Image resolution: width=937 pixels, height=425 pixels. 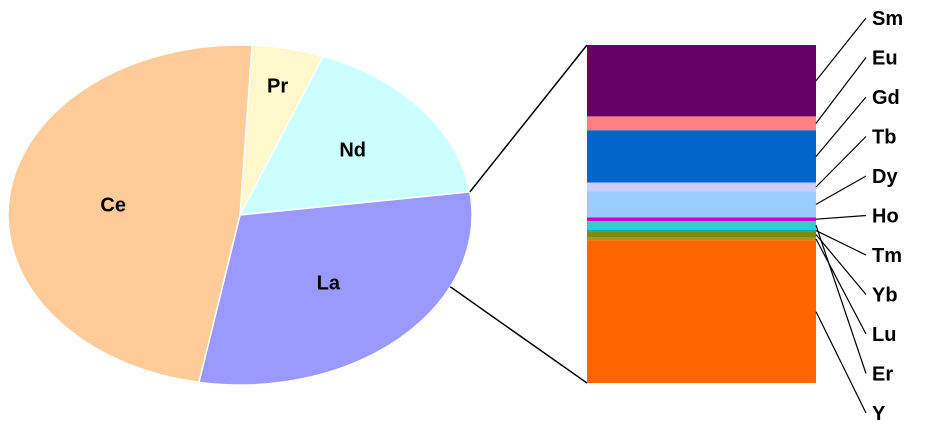 What do you see at coordinates (701, 225) in the screenshot?
I see `bar-segment-er` at bounding box center [701, 225].